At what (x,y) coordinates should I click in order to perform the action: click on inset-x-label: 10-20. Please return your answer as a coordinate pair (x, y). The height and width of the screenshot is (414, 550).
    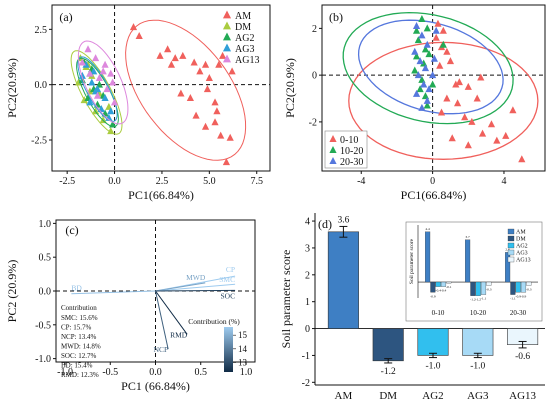
    Looking at the image, I should click on (478, 313).